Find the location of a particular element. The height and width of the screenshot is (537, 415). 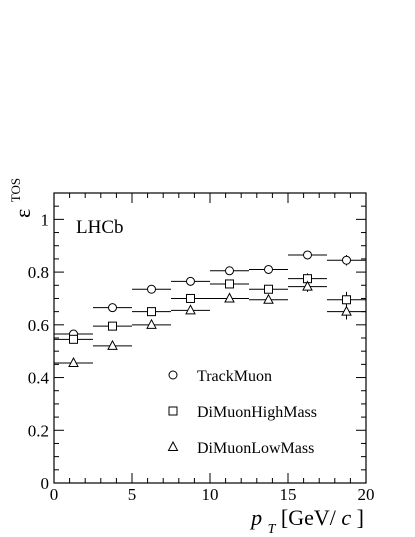

legend-label: DiMuonLowMass is located at coordinates (255, 448).